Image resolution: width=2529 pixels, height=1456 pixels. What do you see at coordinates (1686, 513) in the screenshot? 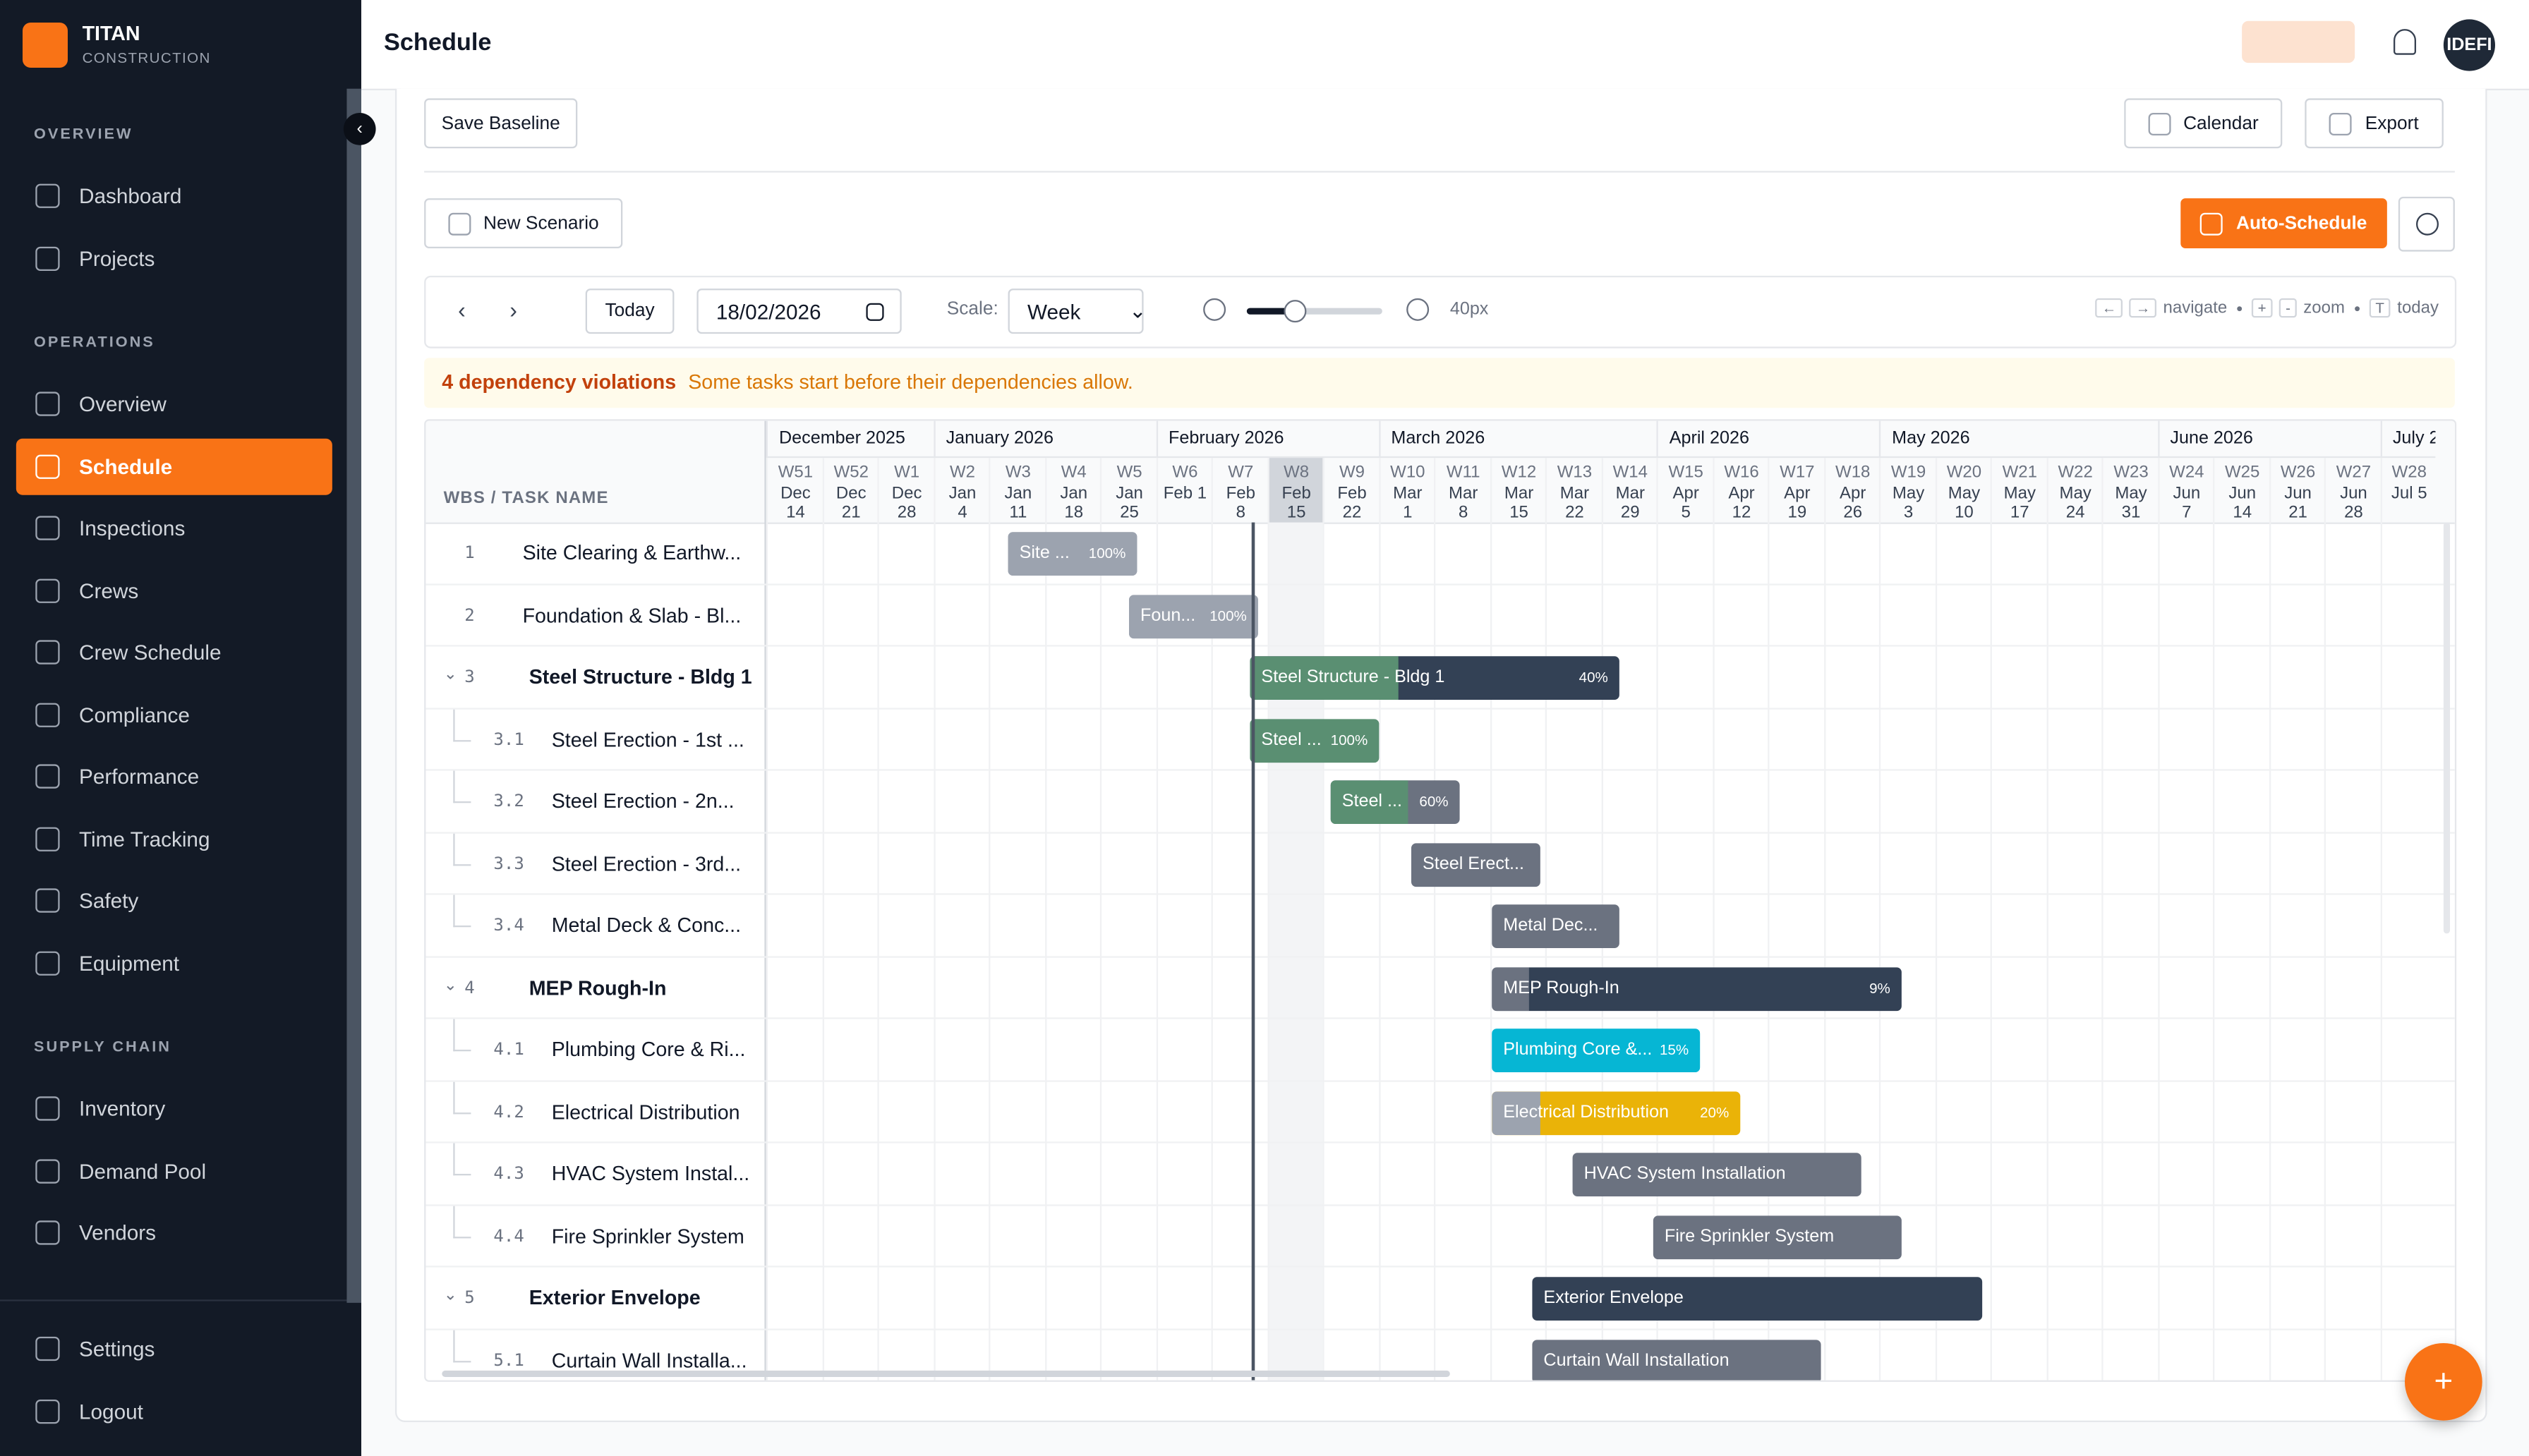
I see `week-date: 5` at bounding box center [1686, 513].